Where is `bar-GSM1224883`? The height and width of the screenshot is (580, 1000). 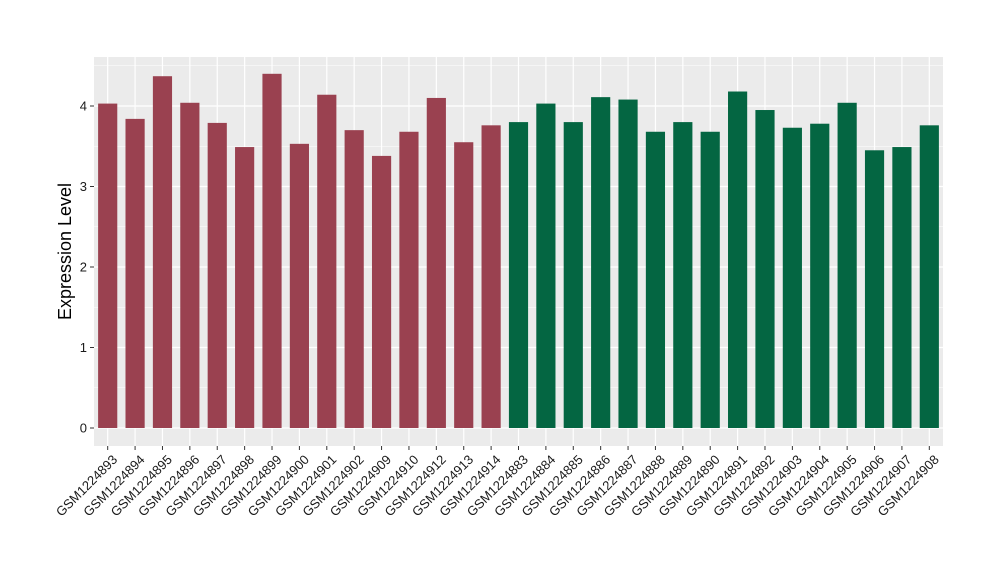 bar-GSM1224883 is located at coordinates (518, 275).